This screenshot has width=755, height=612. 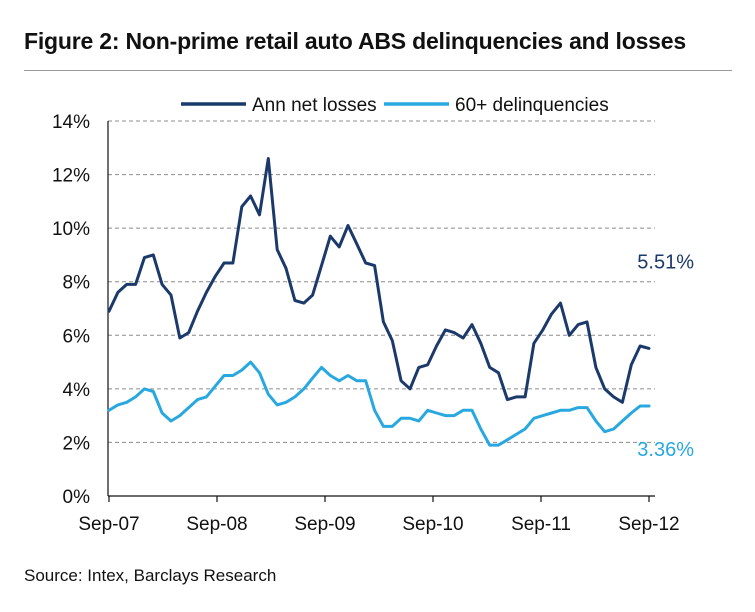 I want to click on series-line-sixty-plus-delinquencies, so click(x=379, y=403).